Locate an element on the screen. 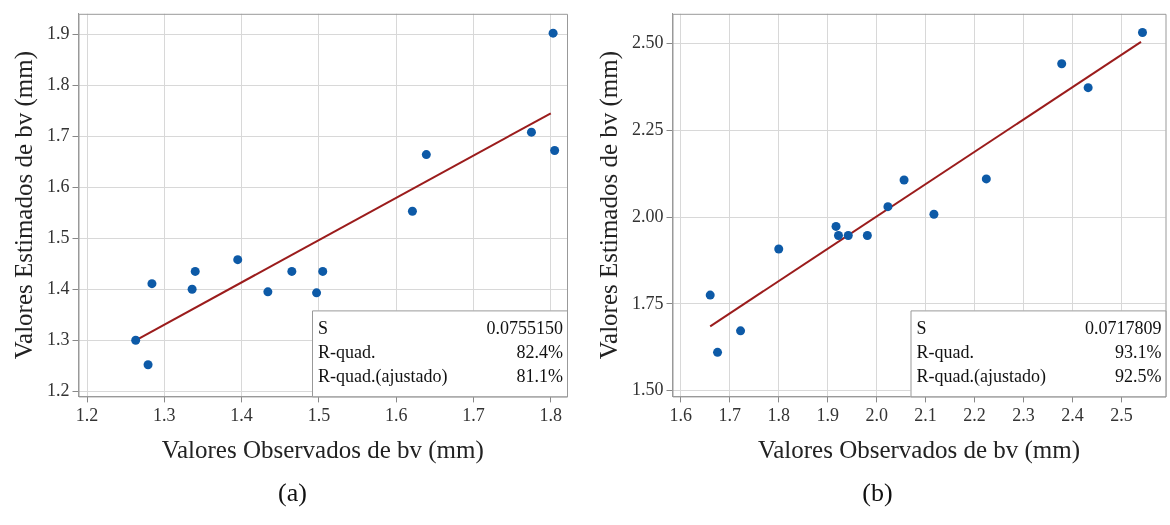 Image resolution: width=1170 pixels, height=525 pixels. y-tick-label: 1.75 is located at coordinates (648, 302).